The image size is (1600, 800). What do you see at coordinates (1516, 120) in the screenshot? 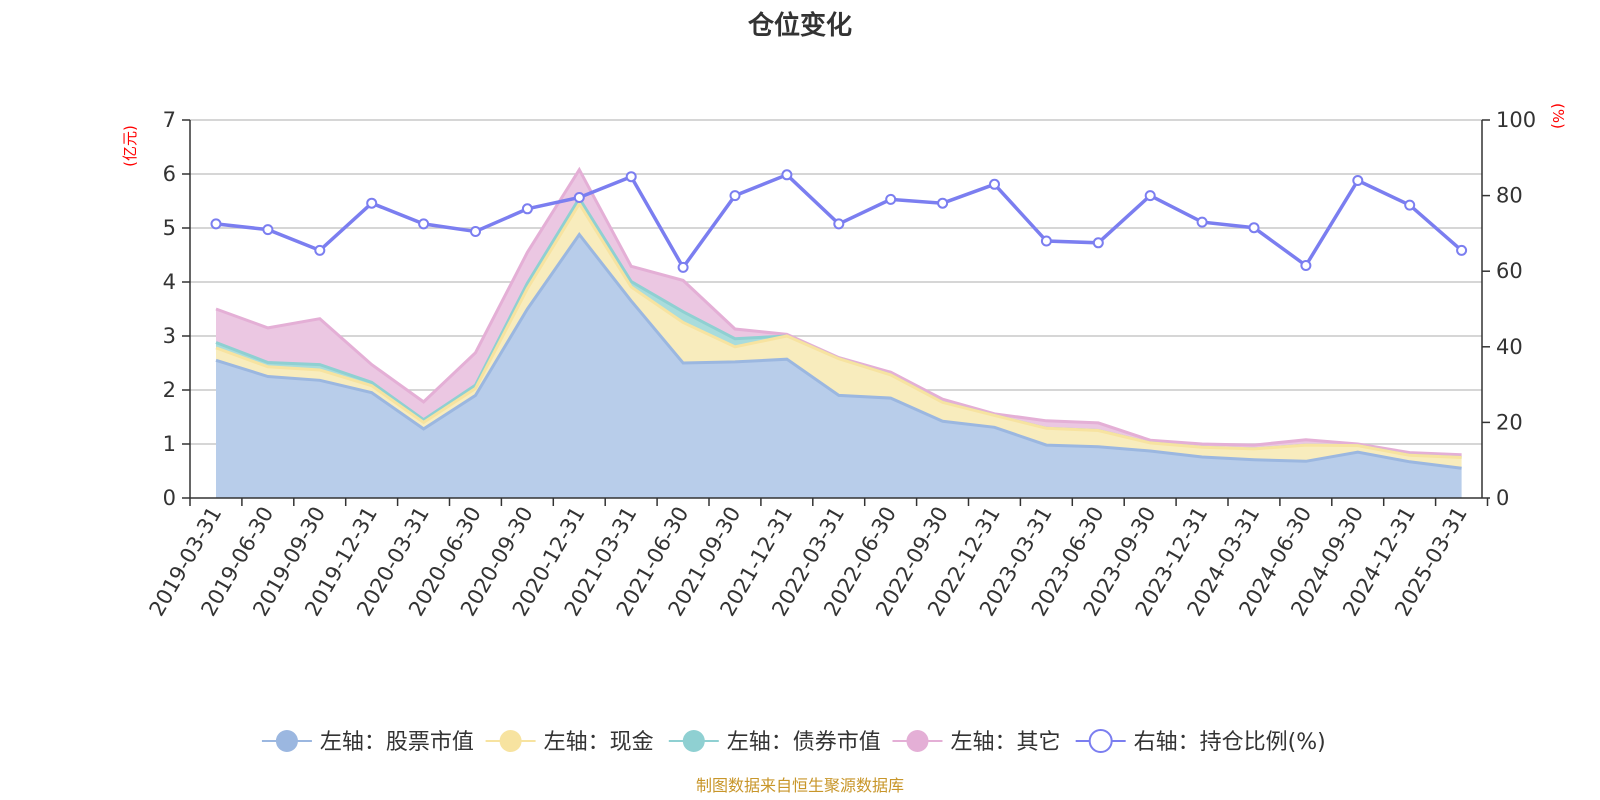
I see `right-tick-label: 100` at bounding box center [1516, 120].